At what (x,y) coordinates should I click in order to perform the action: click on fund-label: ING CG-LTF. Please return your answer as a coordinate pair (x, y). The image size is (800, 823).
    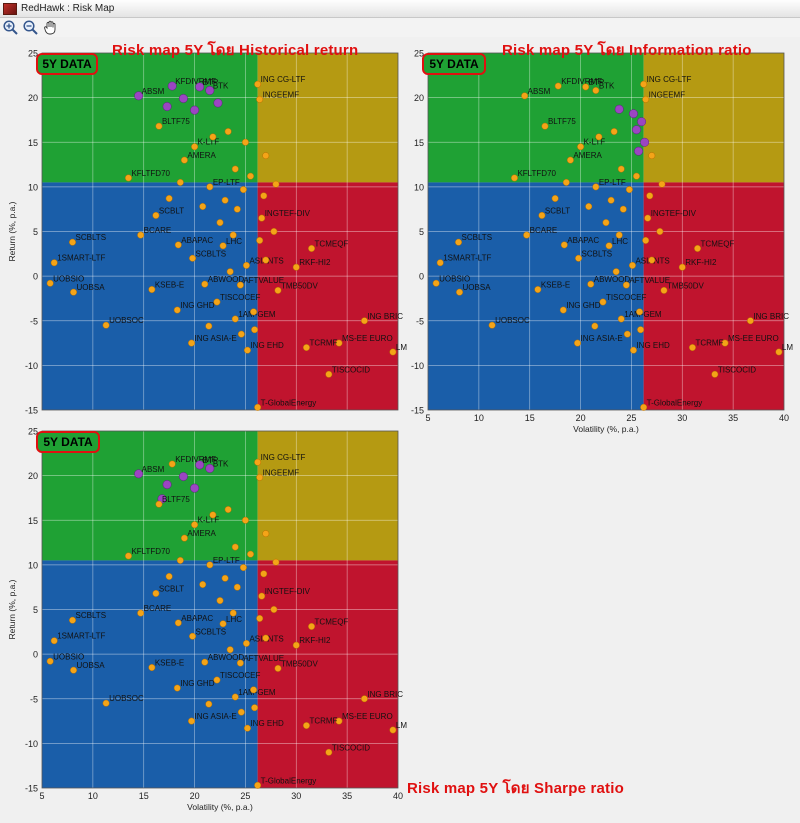
    Looking at the image, I should click on (283, 457).